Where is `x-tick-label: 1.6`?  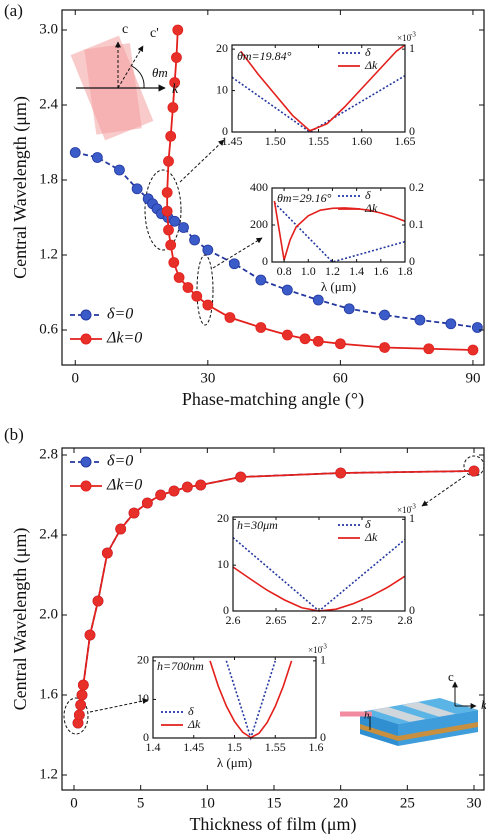 x-tick-label: 1.6 is located at coordinates (380, 271).